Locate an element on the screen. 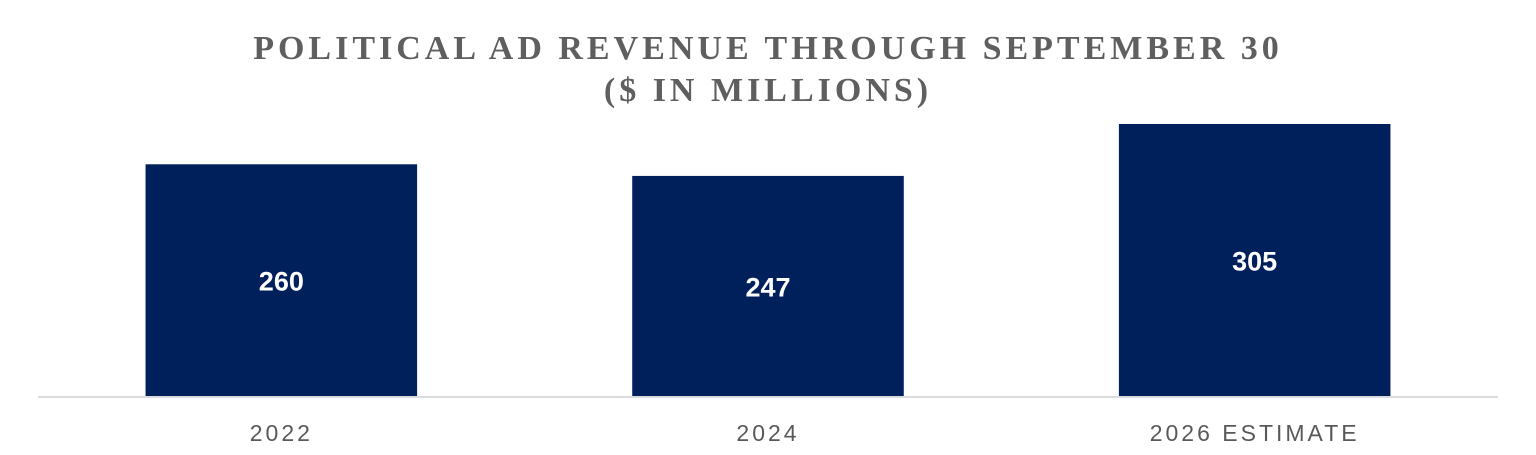 The height and width of the screenshot is (455, 1536). bar-2024 is located at coordinates (768, 286).